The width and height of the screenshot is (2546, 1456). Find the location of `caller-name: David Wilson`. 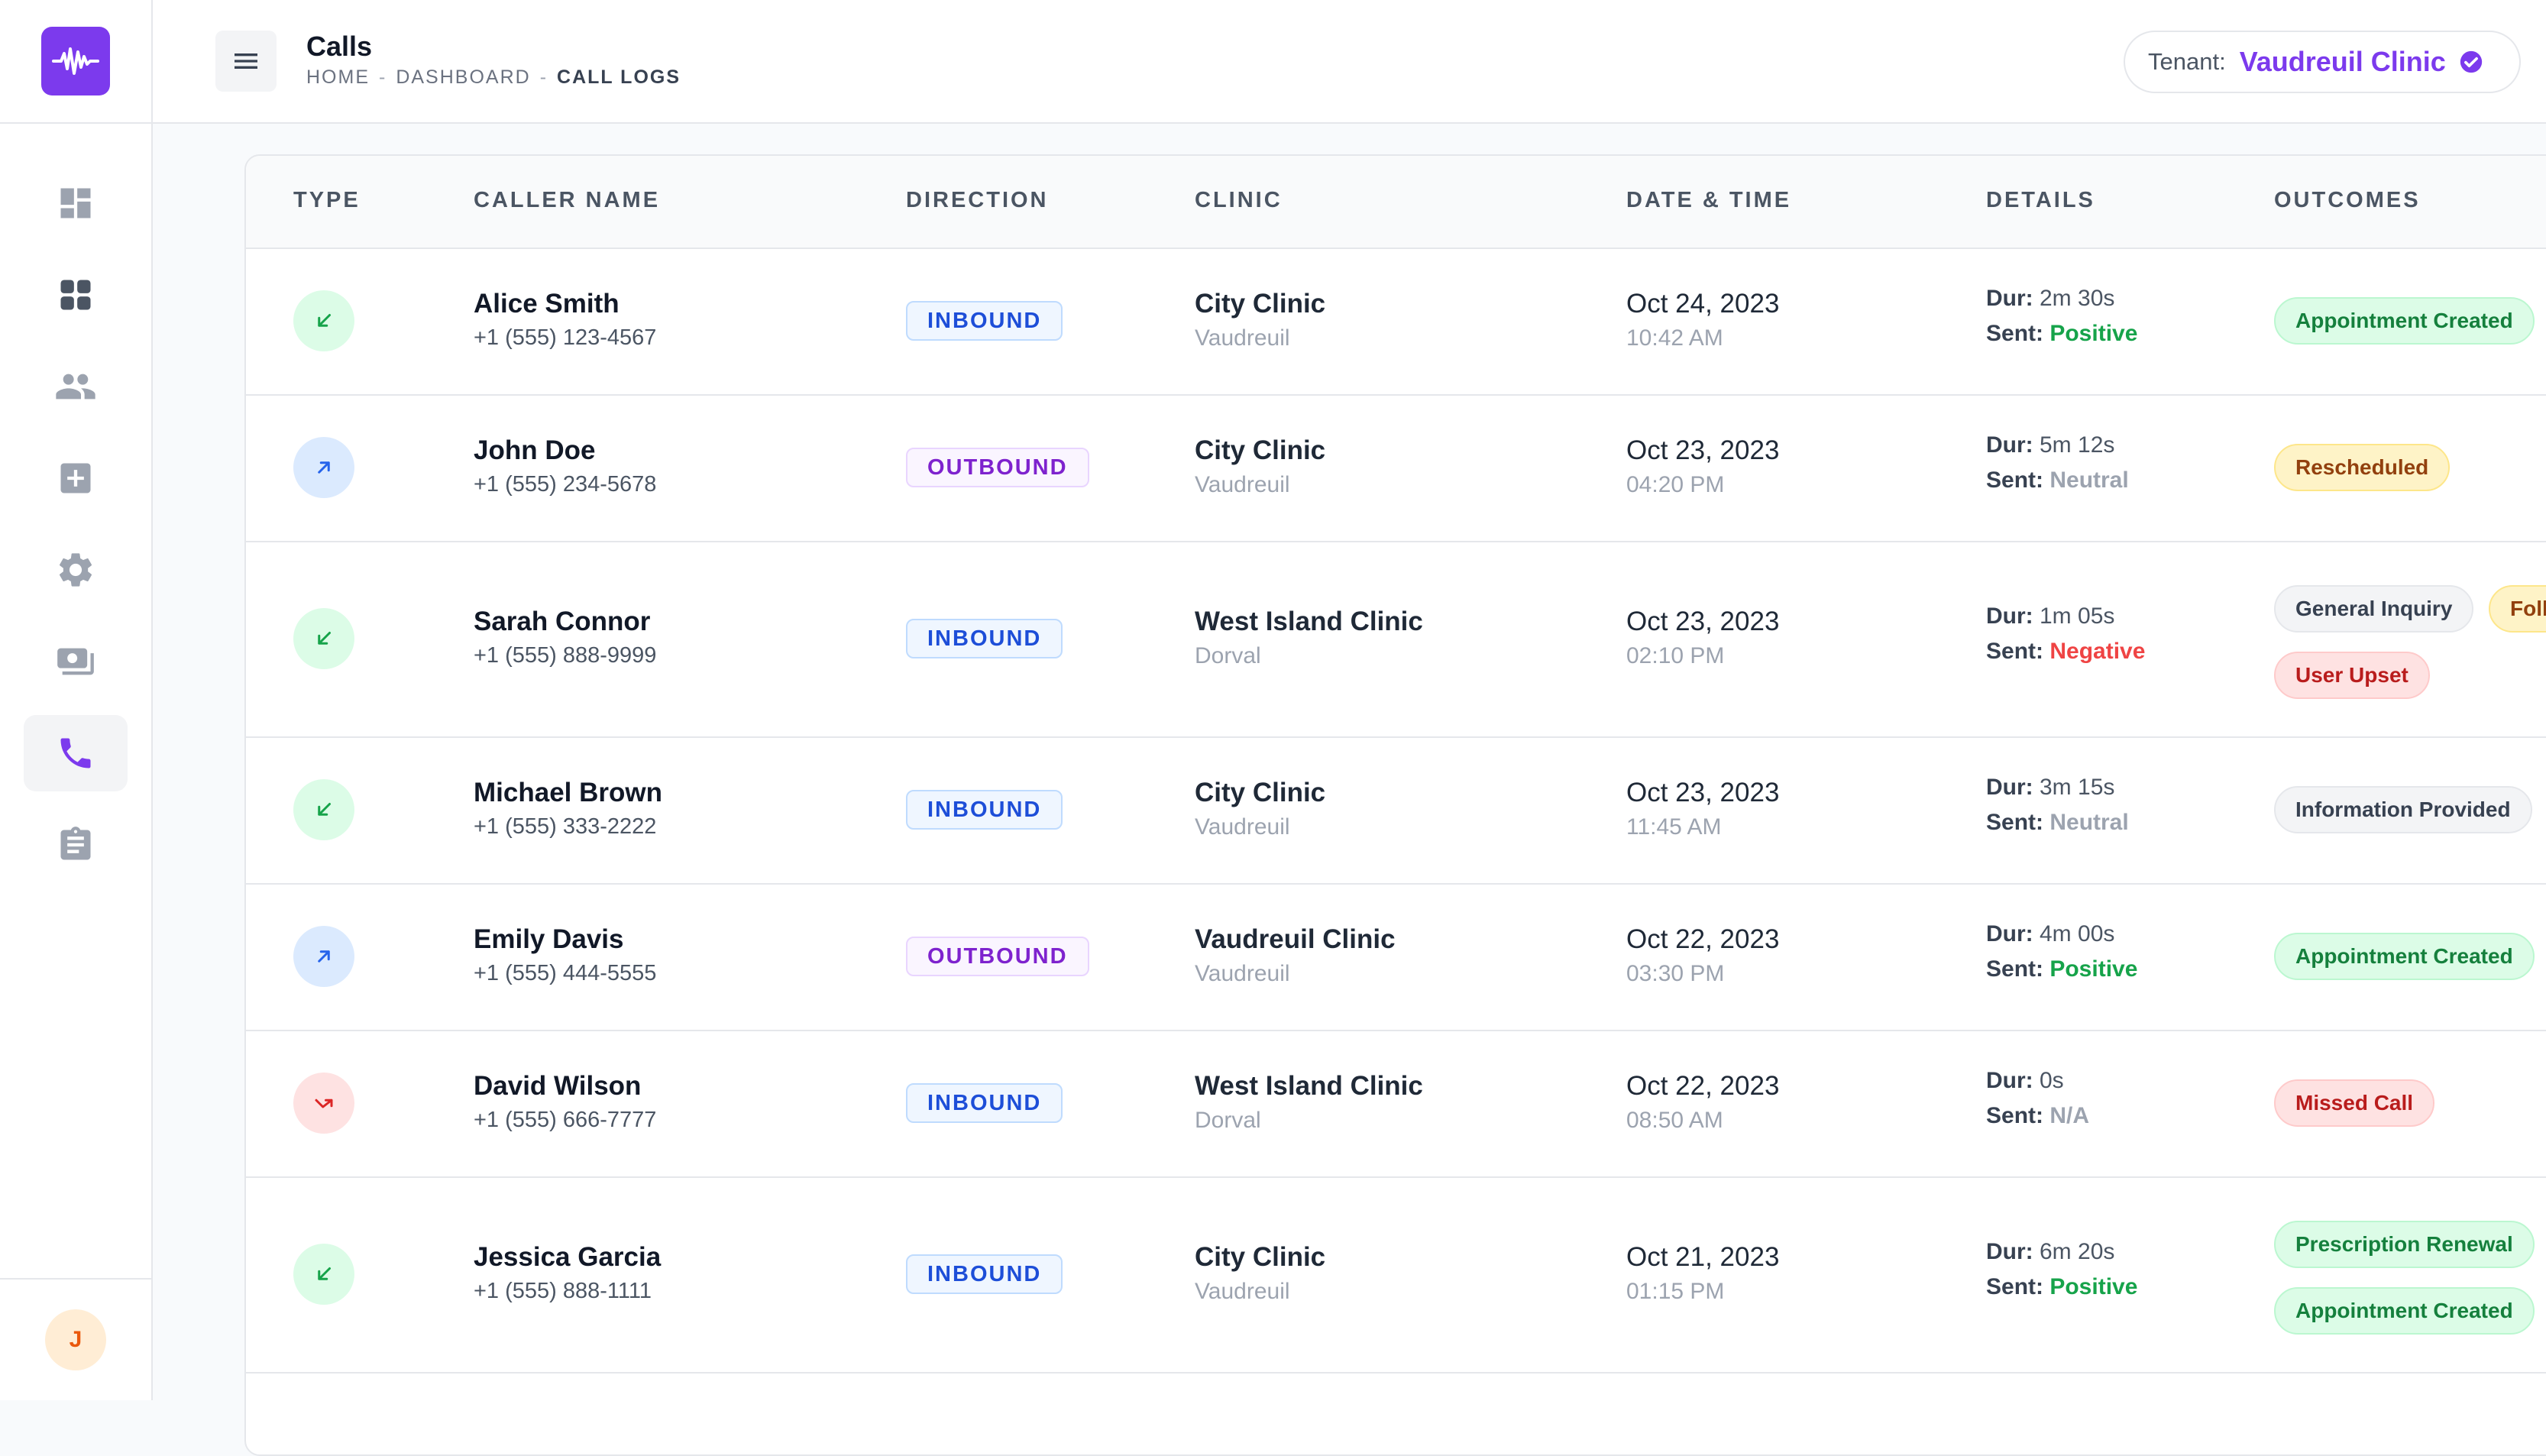

caller-name: David Wilson is located at coordinates (558, 1086).